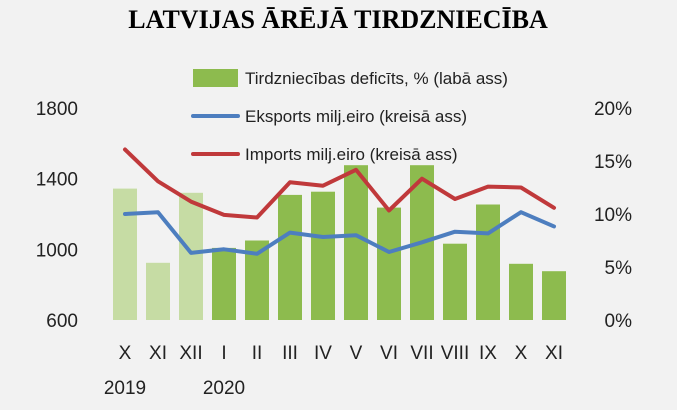 This screenshot has height=410, width=677. I want to click on x-axis-category-label: I, so click(223, 353).